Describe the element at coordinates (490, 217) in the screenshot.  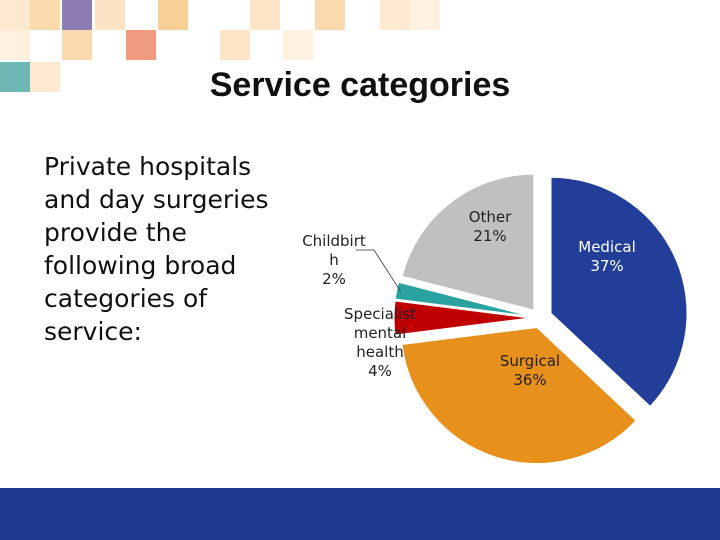
I see `slice-category: Other` at that location.